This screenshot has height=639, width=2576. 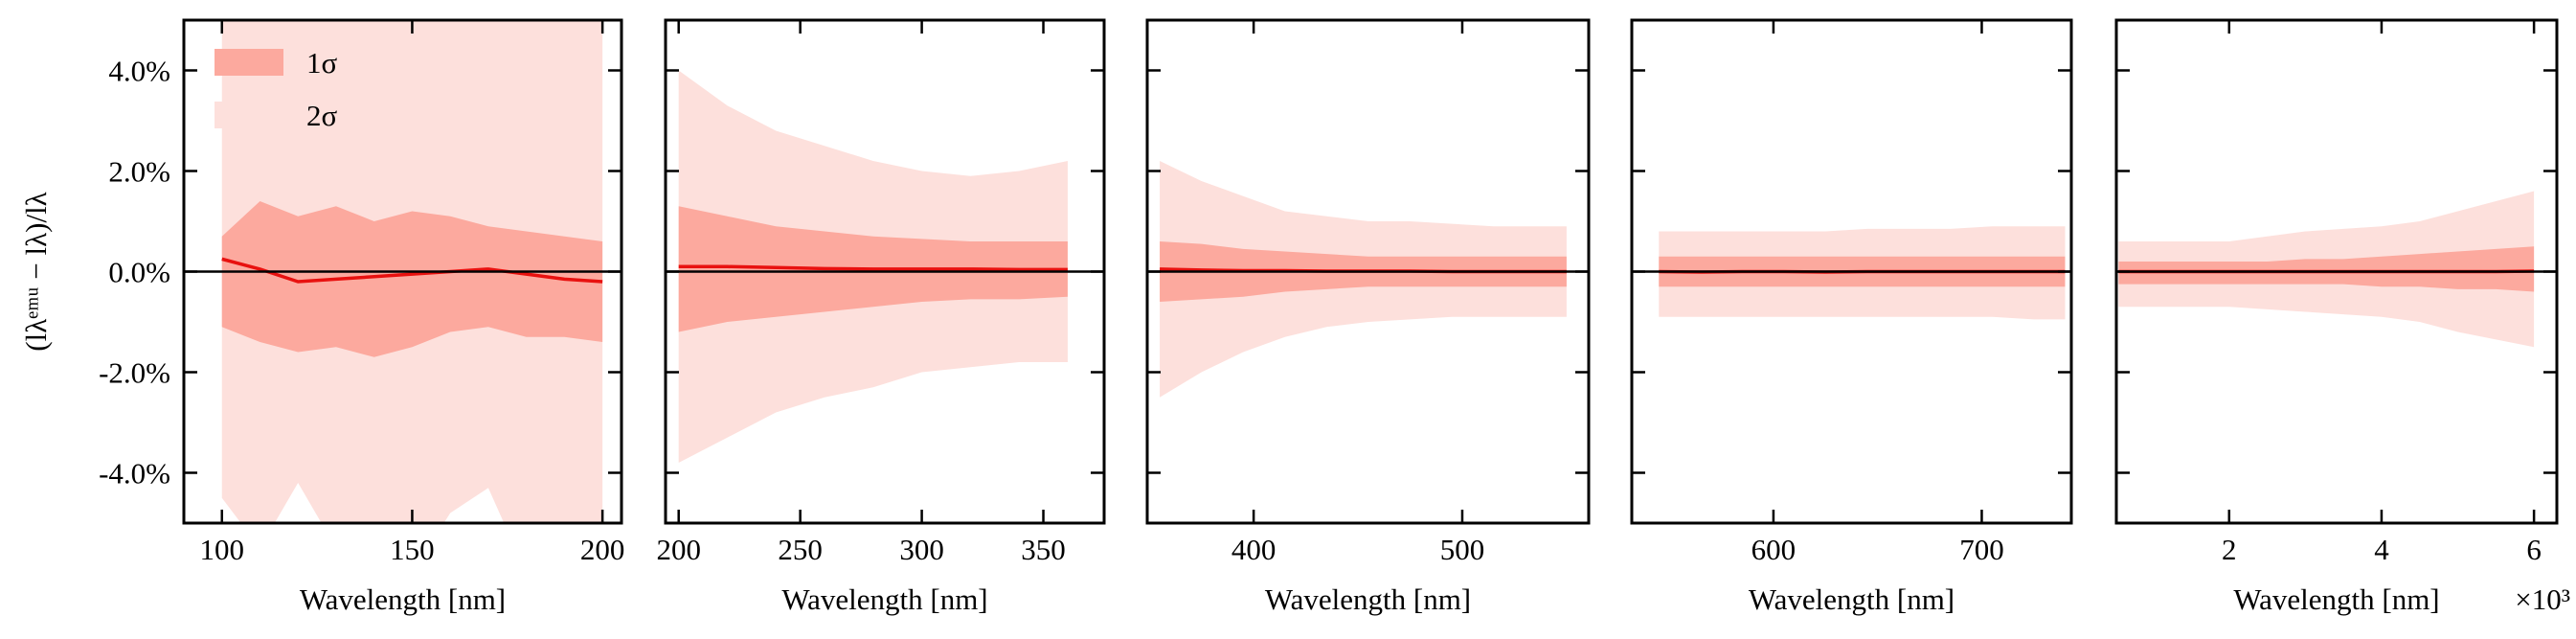 What do you see at coordinates (134, 373) in the screenshot?
I see `y-tick-label: -2.0%` at bounding box center [134, 373].